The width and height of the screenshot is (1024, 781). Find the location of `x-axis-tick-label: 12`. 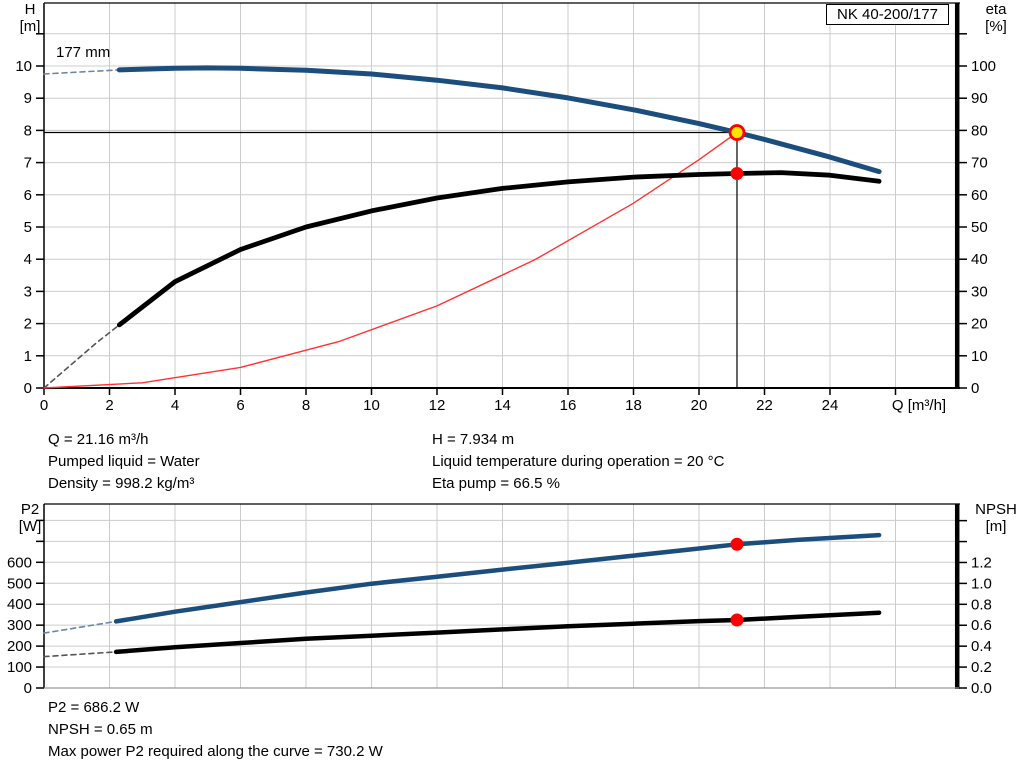

x-axis-tick-label: 12 is located at coordinates (437, 405).